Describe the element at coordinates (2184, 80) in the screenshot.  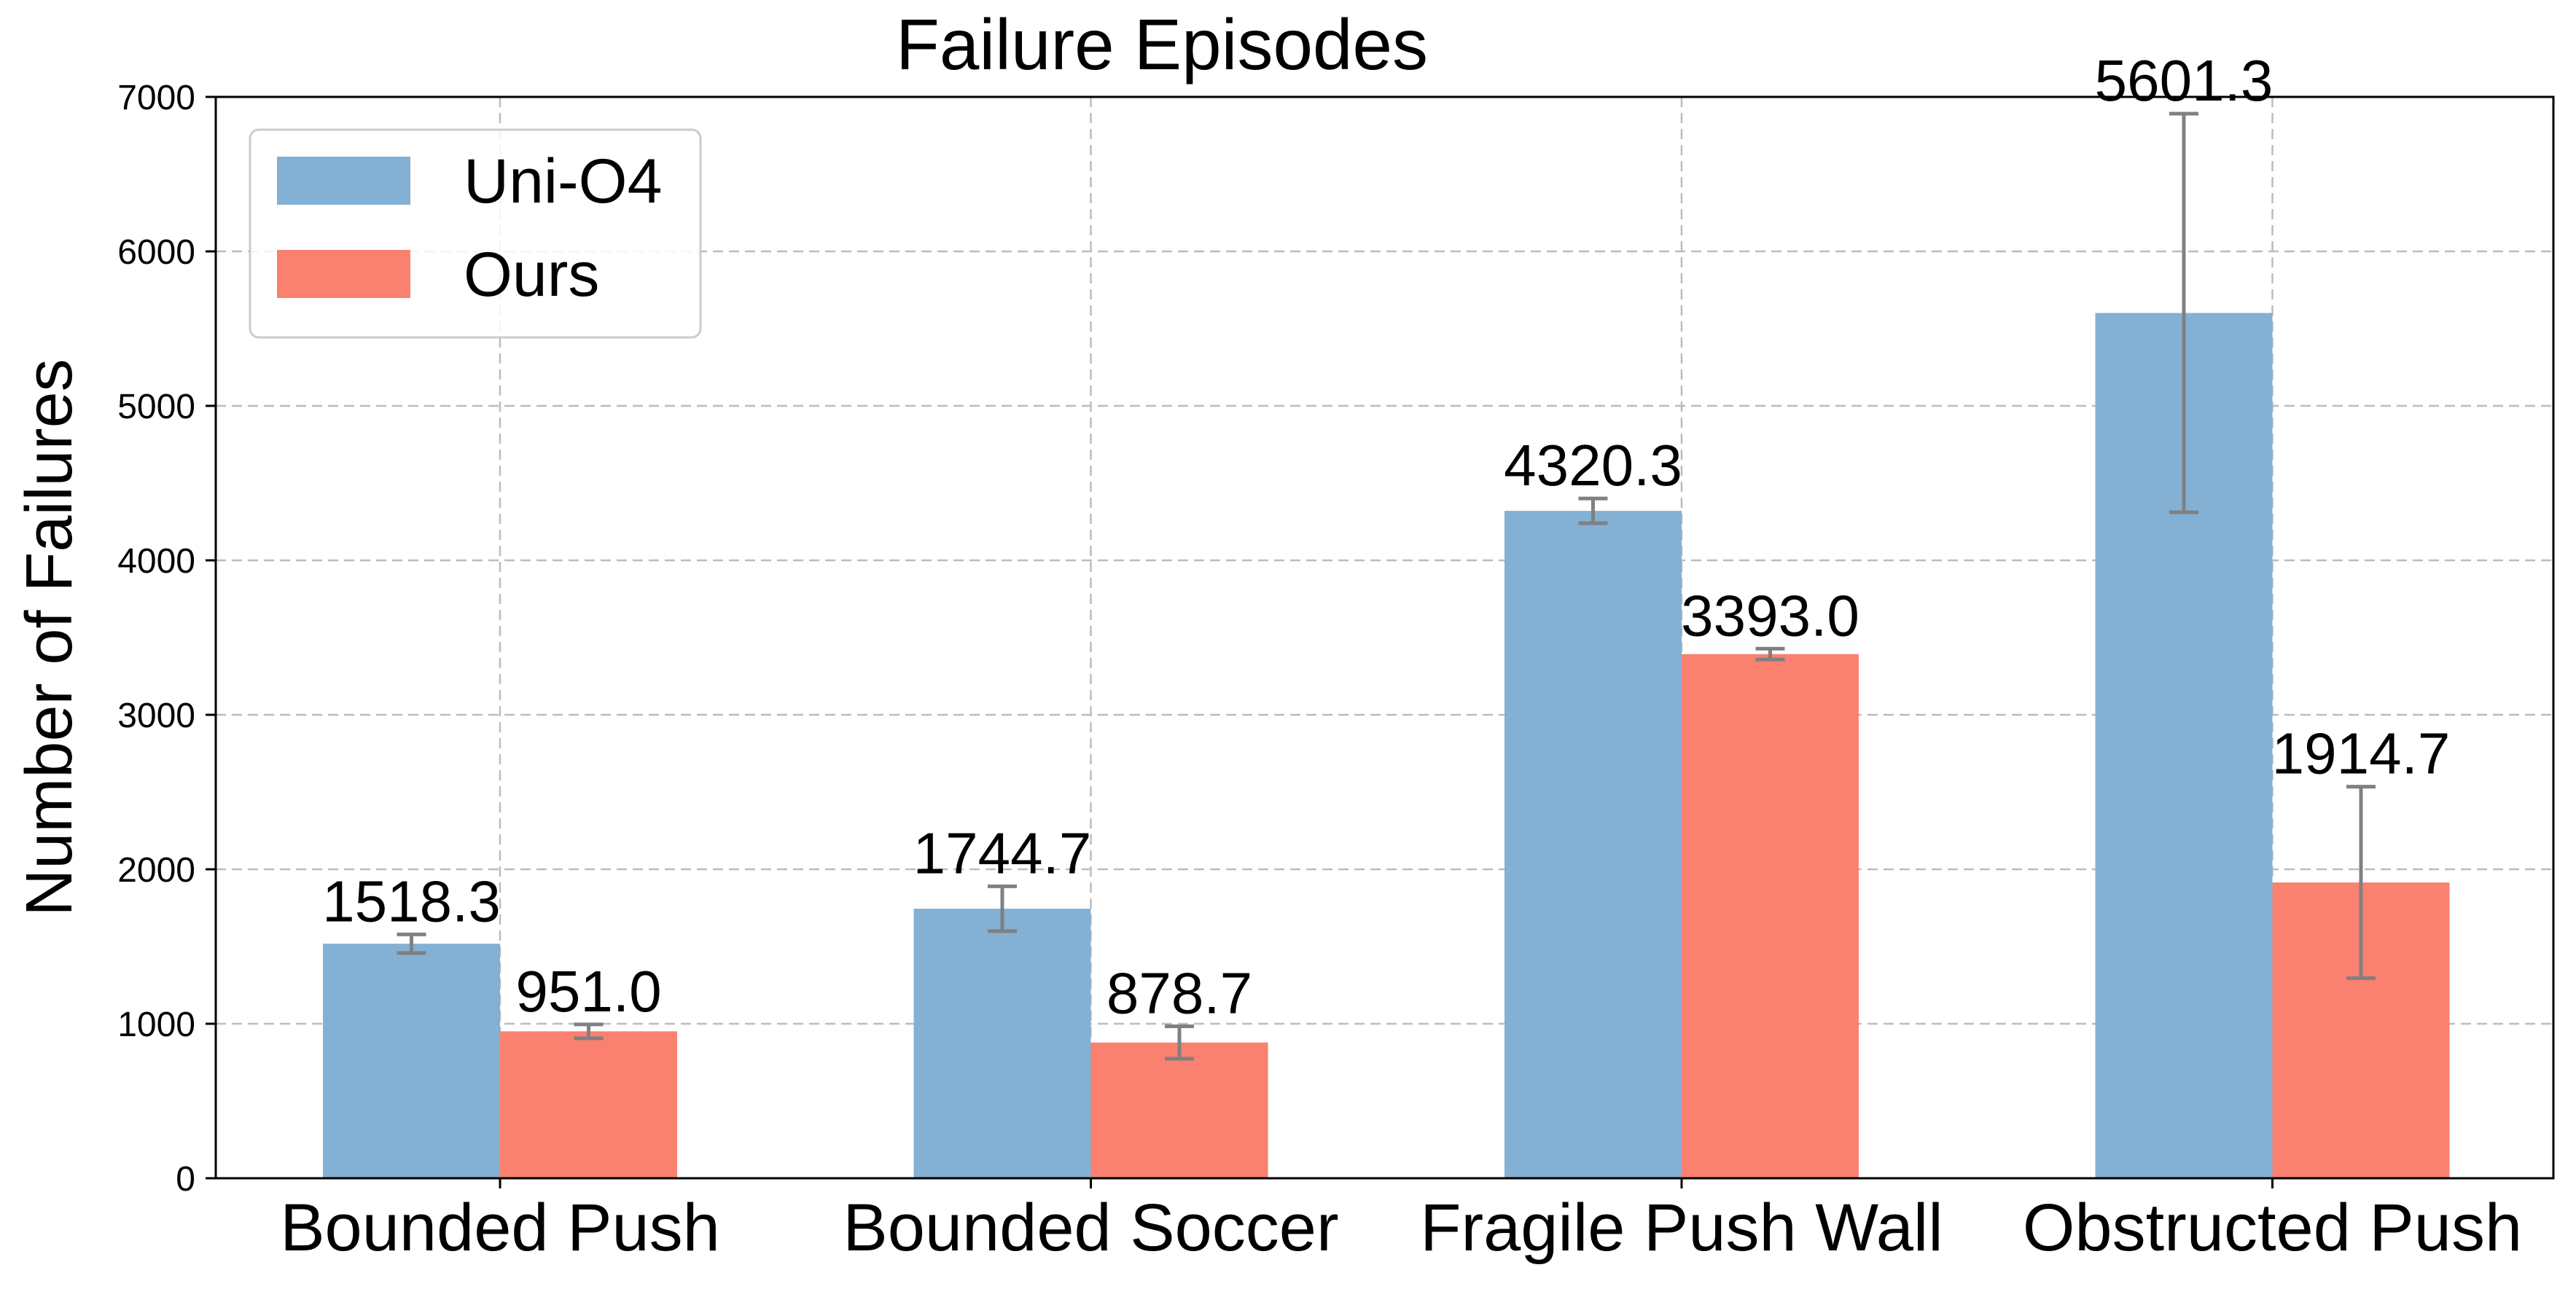
I see `value-label-uni-o4-obstructed-push: 5601.3` at that location.